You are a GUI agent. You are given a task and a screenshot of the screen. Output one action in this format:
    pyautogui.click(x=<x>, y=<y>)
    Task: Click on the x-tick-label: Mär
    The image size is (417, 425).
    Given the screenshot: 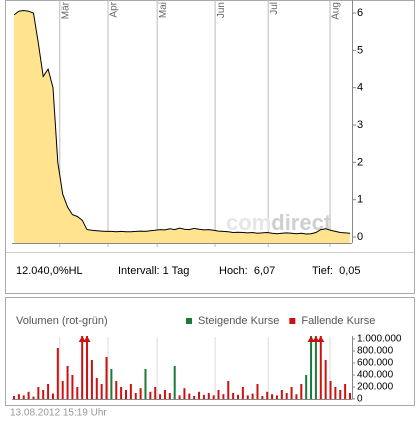 What is the action you would take?
    pyautogui.click(x=65, y=10)
    